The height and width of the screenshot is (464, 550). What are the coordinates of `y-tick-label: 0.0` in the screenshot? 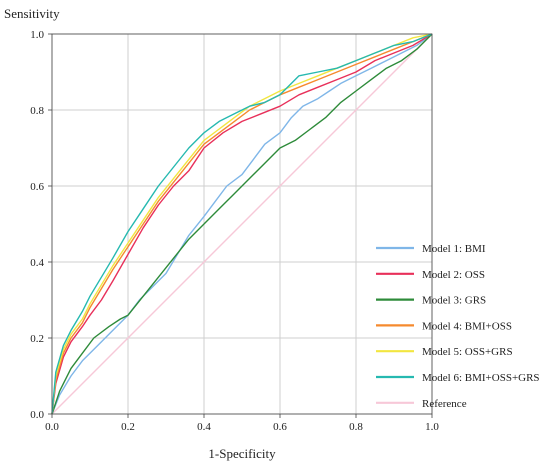 It's located at (37, 415).